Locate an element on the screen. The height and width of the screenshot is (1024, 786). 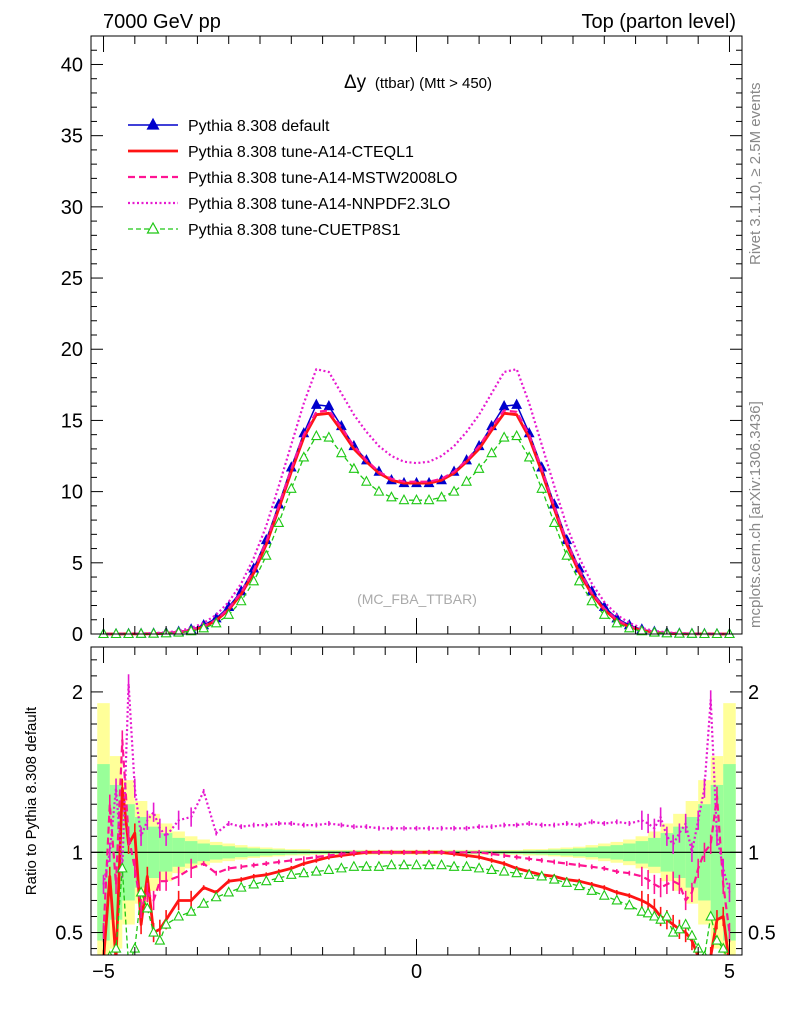
xtick-label-0: −5 is located at coordinates (103, 972).